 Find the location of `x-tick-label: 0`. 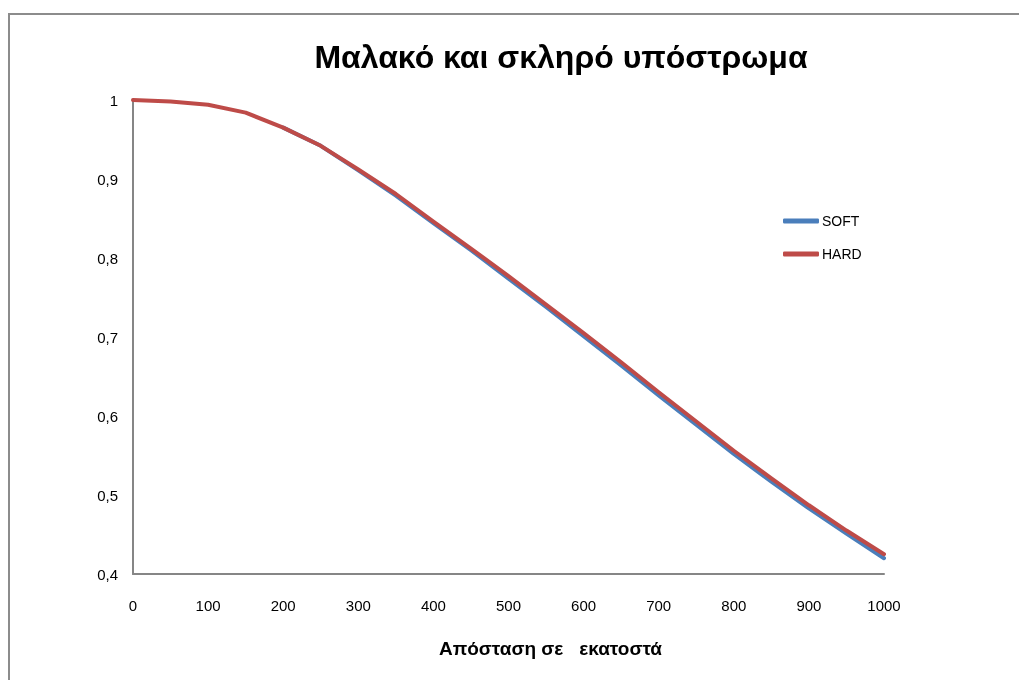

x-tick-label: 0 is located at coordinates (133, 605).